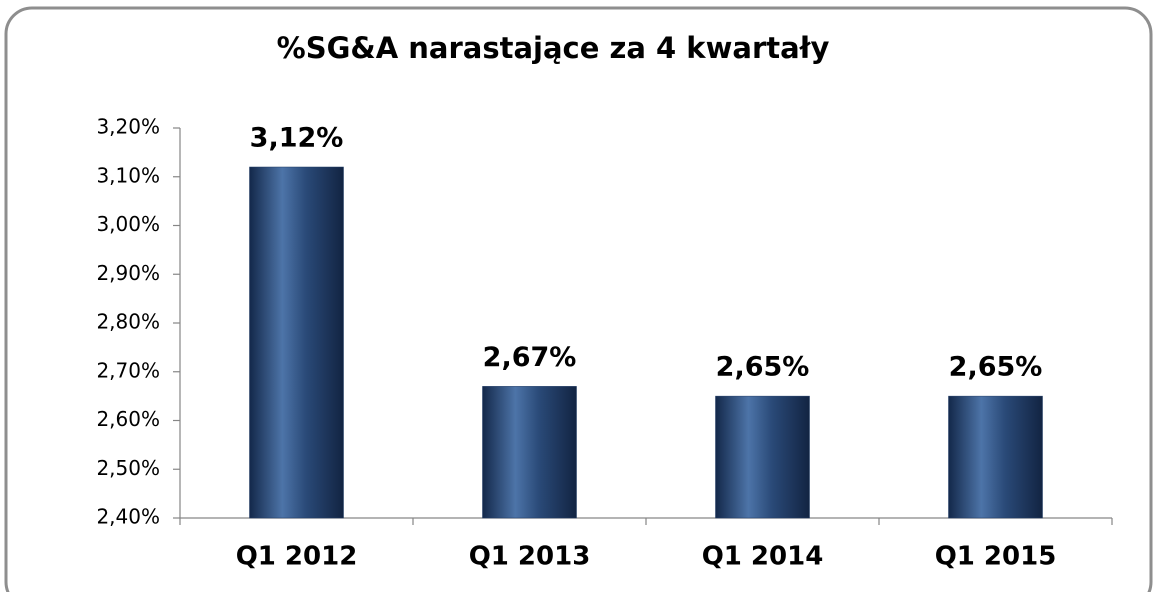 This screenshot has height=592, width=1157. What do you see at coordinates (128, 175) in the screenshot?
I see `y-tick-label: 3,10%` at bounding box center [128, 175].